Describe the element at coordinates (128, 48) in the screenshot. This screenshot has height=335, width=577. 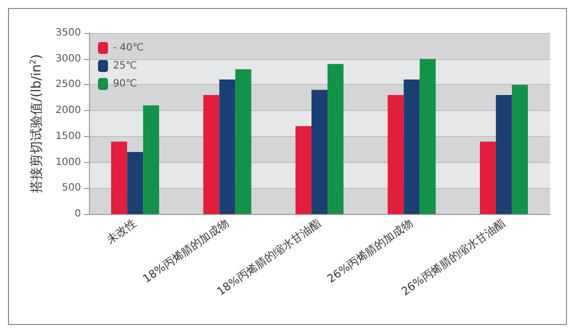
I see `legend-label: - 40℃` at that location.